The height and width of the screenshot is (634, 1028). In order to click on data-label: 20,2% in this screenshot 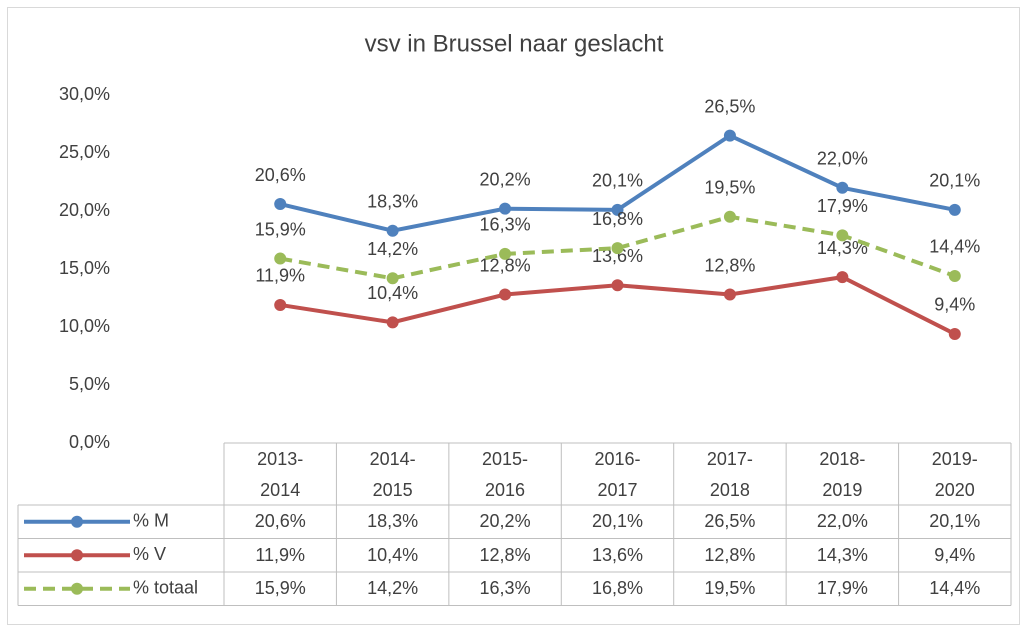, I will do `click(505, 179)`.